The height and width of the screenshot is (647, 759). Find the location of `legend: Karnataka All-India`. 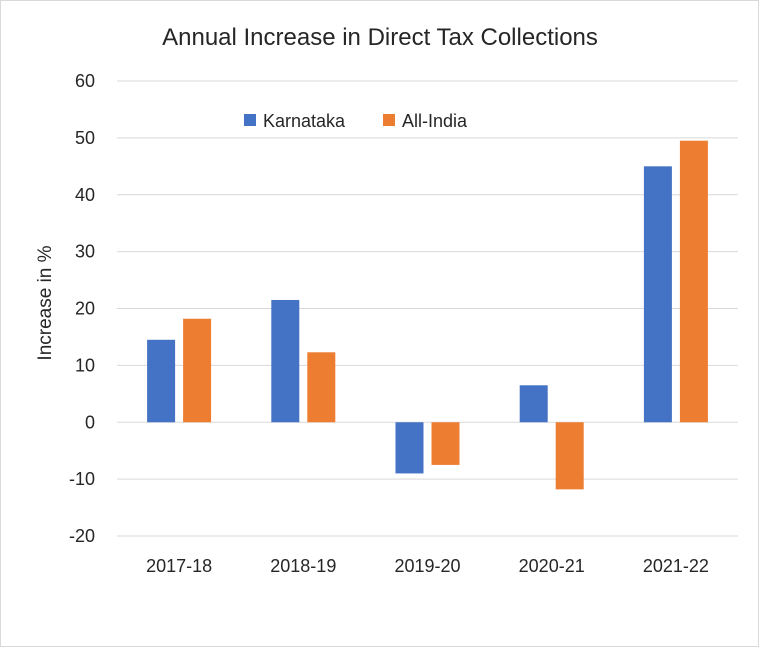

legend: Karnataka All-India is located at coordinates (356, 121).